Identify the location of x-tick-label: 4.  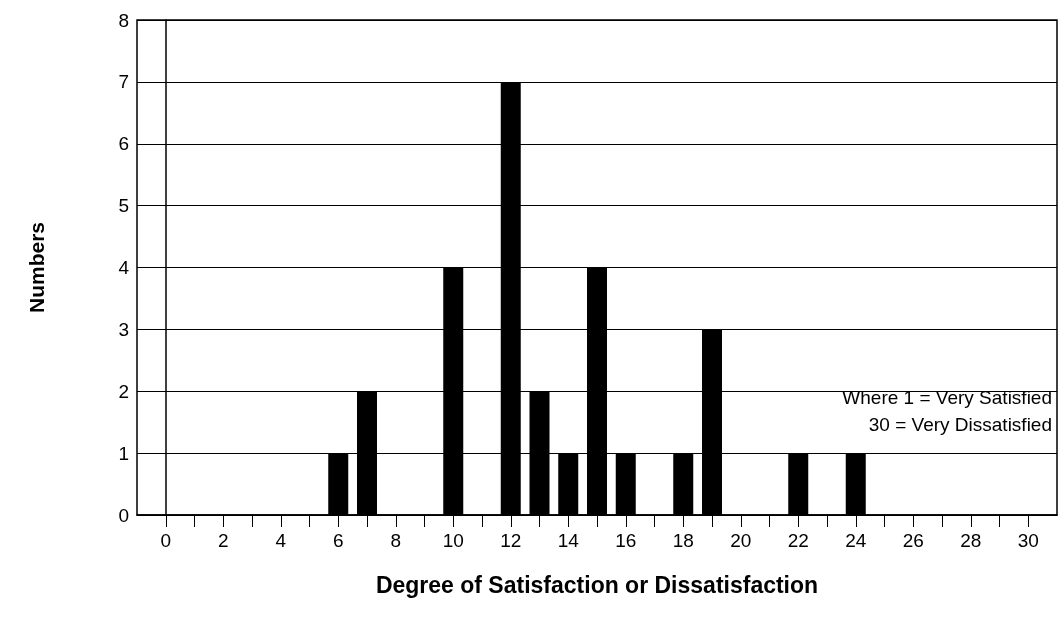
(281, 540).